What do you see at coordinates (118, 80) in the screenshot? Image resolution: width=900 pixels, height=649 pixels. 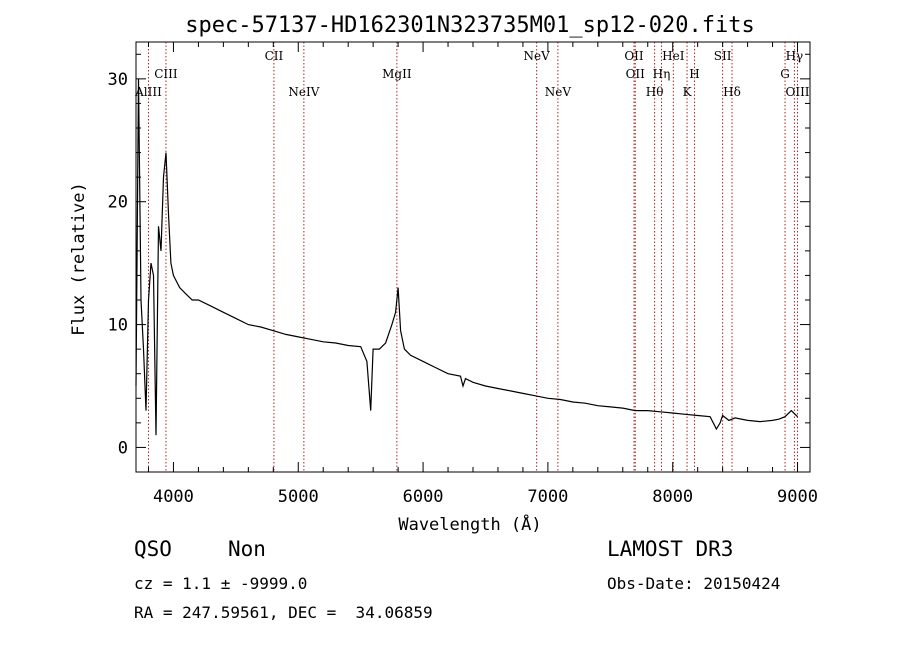 I see `y-tick-label: 30` at bounding box center [118, 80].